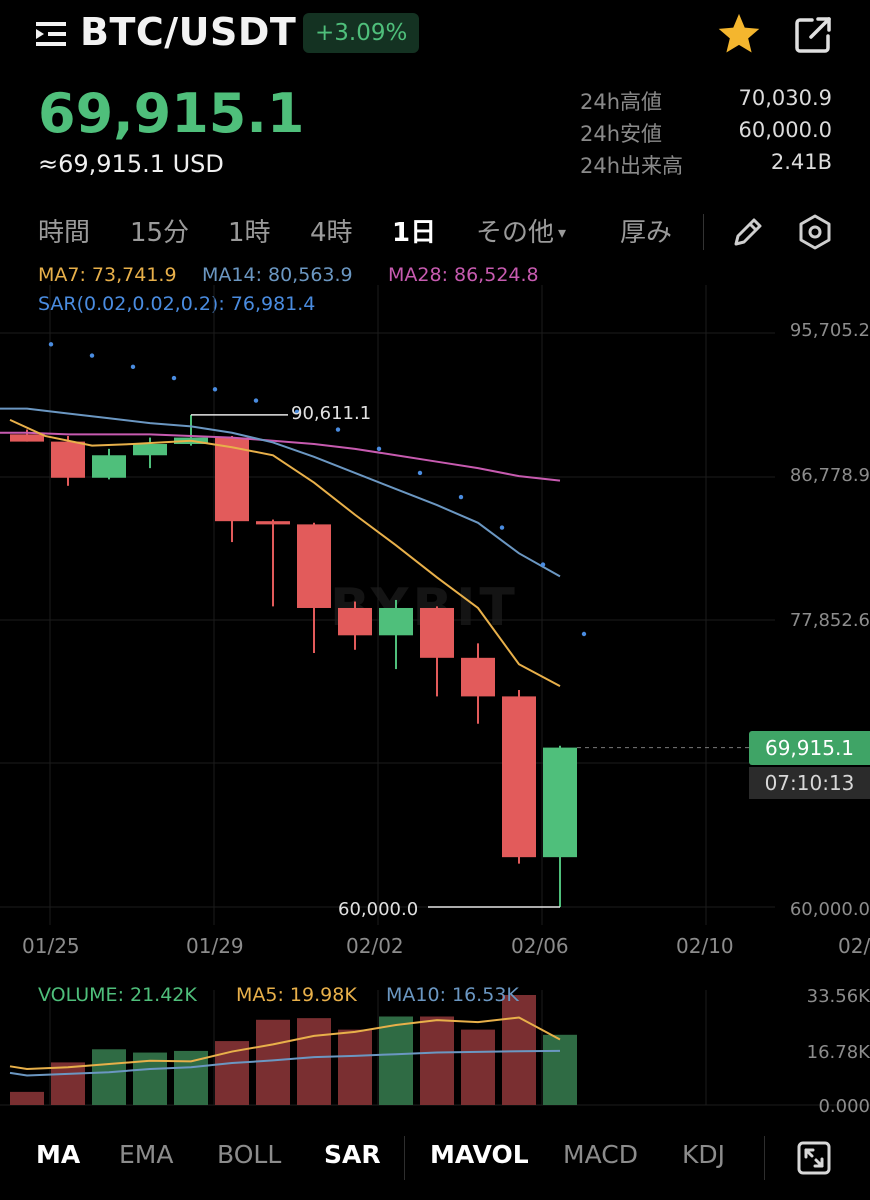 The height and width of the screenshot is (1200, 870). What do you see at coordinates (249, 233) in the screenshot?
I see `tab-1h: 1時` at bounding box center [249, 233].